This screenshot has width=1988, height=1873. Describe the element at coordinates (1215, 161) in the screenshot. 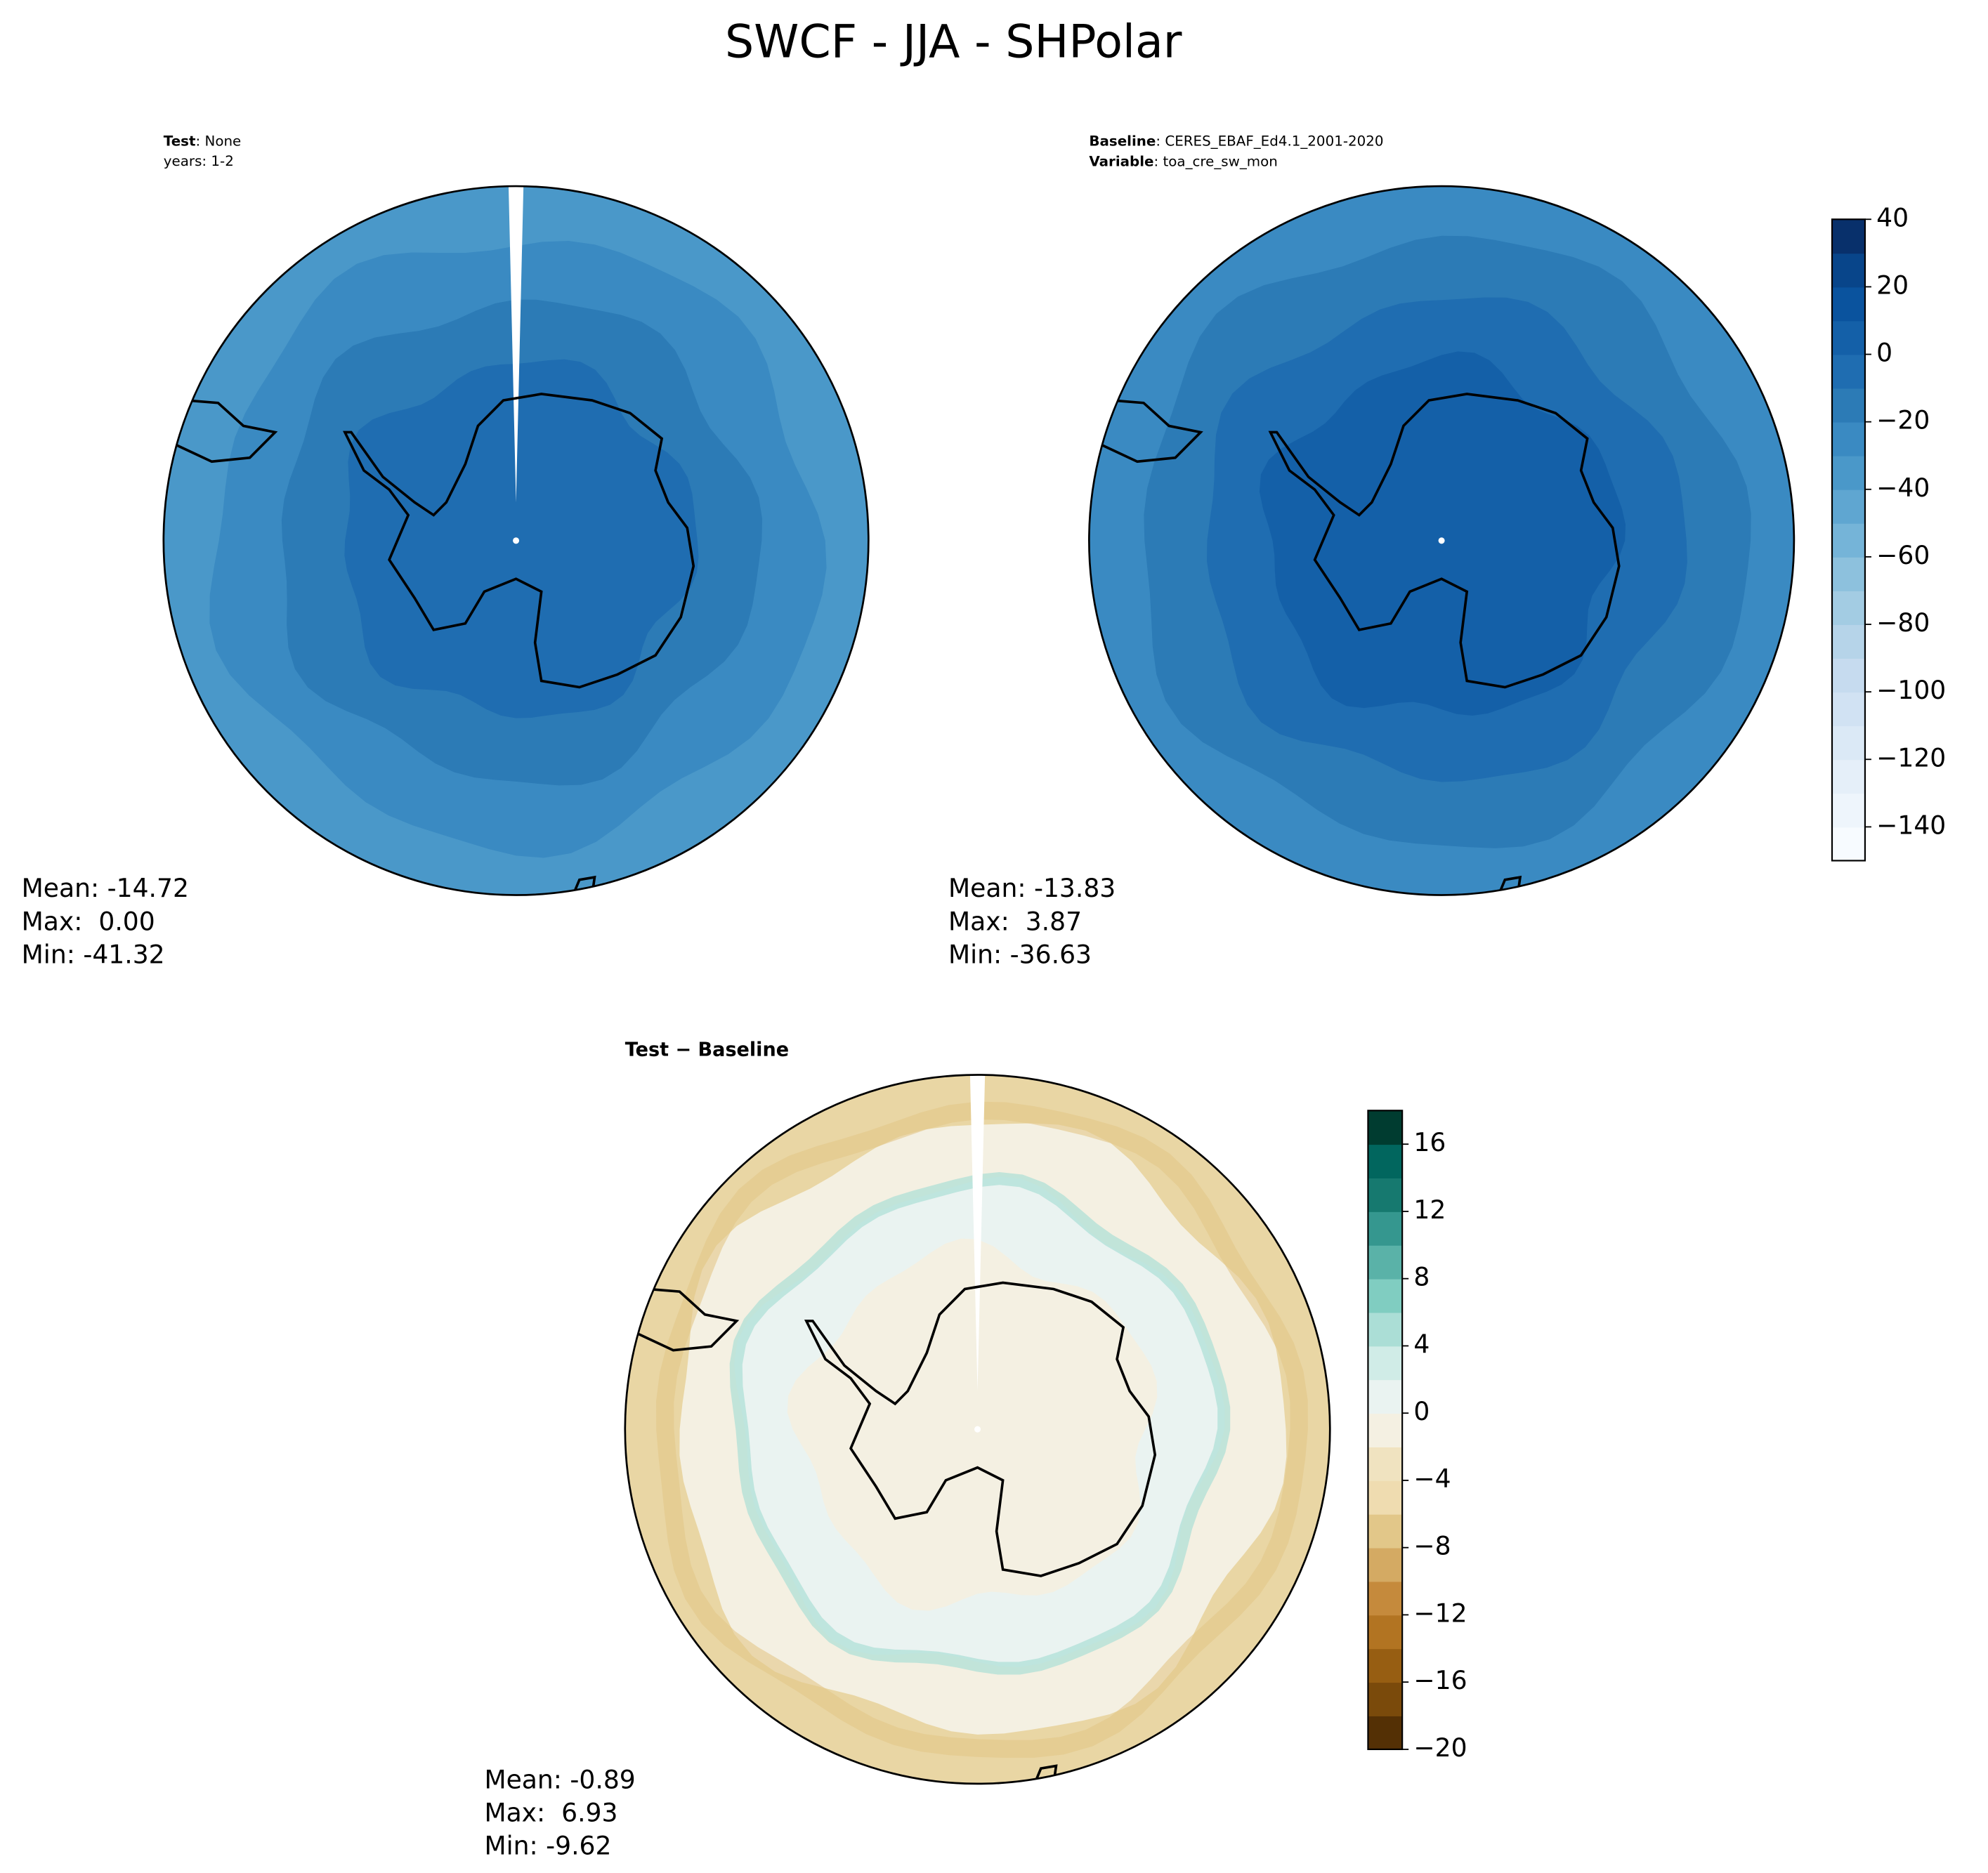

I see `label-value: : toa_cre_sw_mon` at that location.